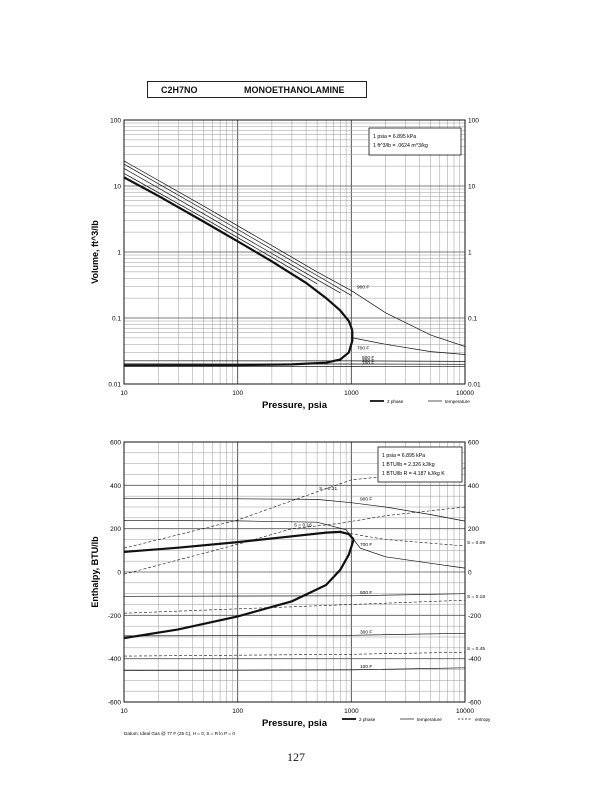 The width and height of the screenshot is (592, 800). Describe the element at coordinates (413, 474) in the screenshot. I see `conversion-note-line: 1 BTU/lb R = 4.187 kJ/kg K` at that location.